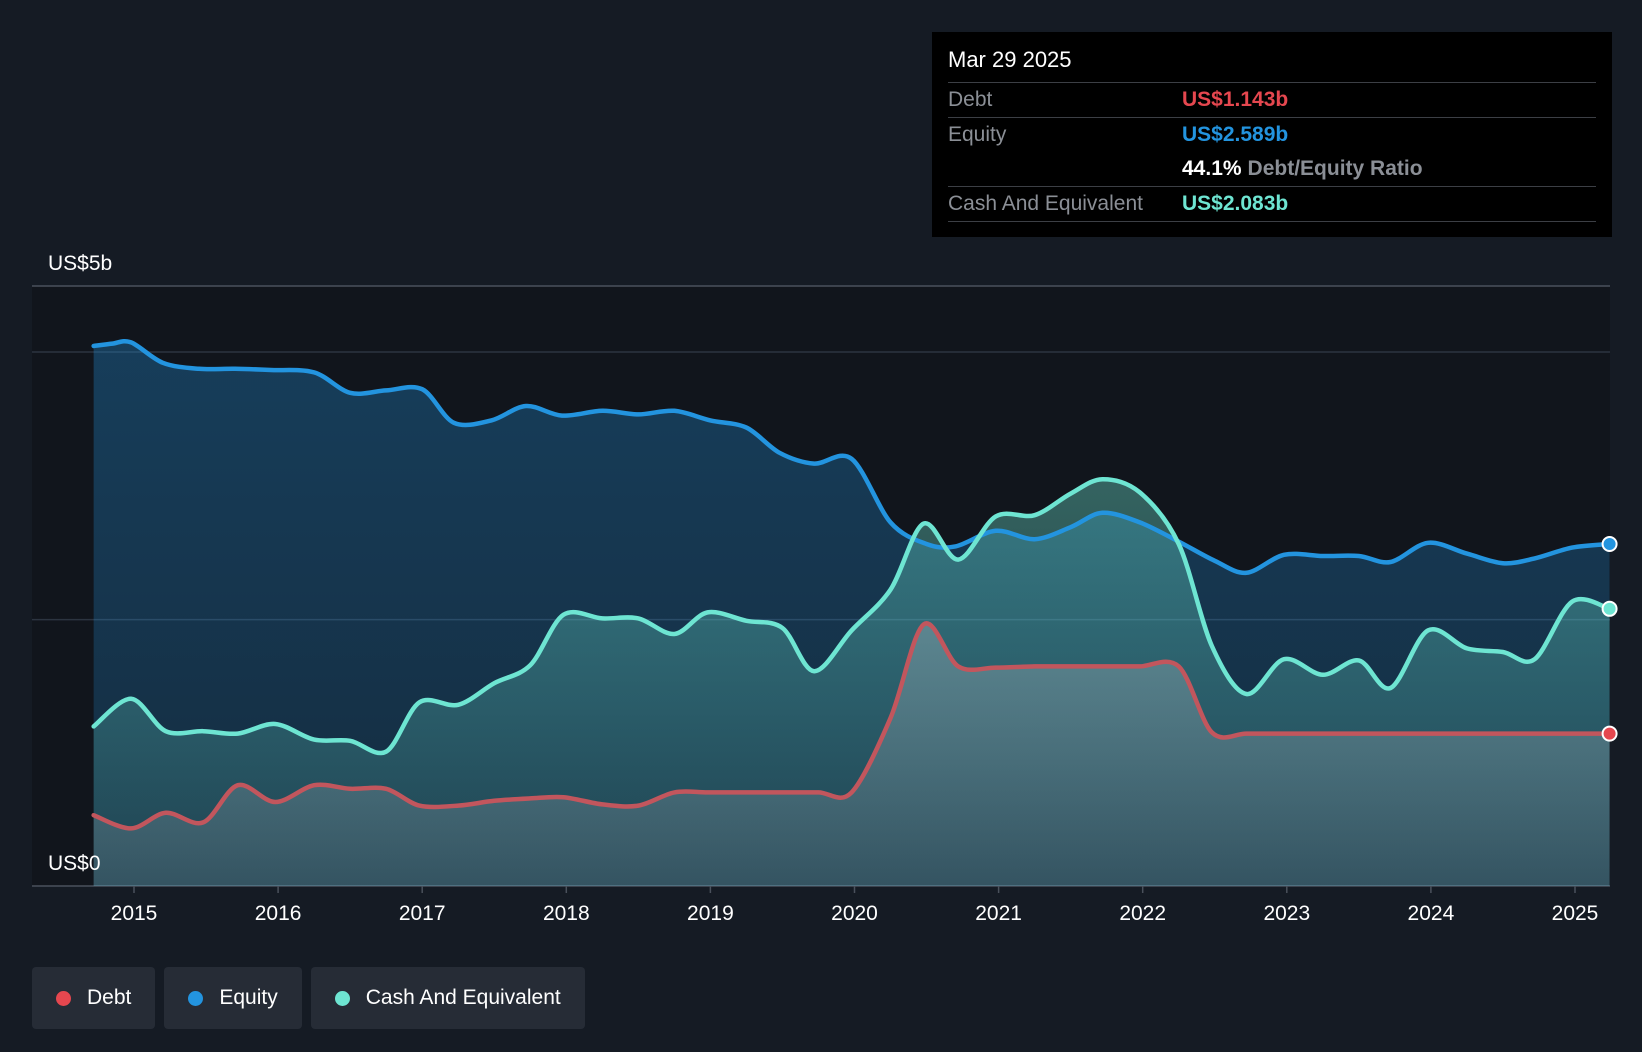  I want to click on x-tick-label: 2016, so click(278, 913).